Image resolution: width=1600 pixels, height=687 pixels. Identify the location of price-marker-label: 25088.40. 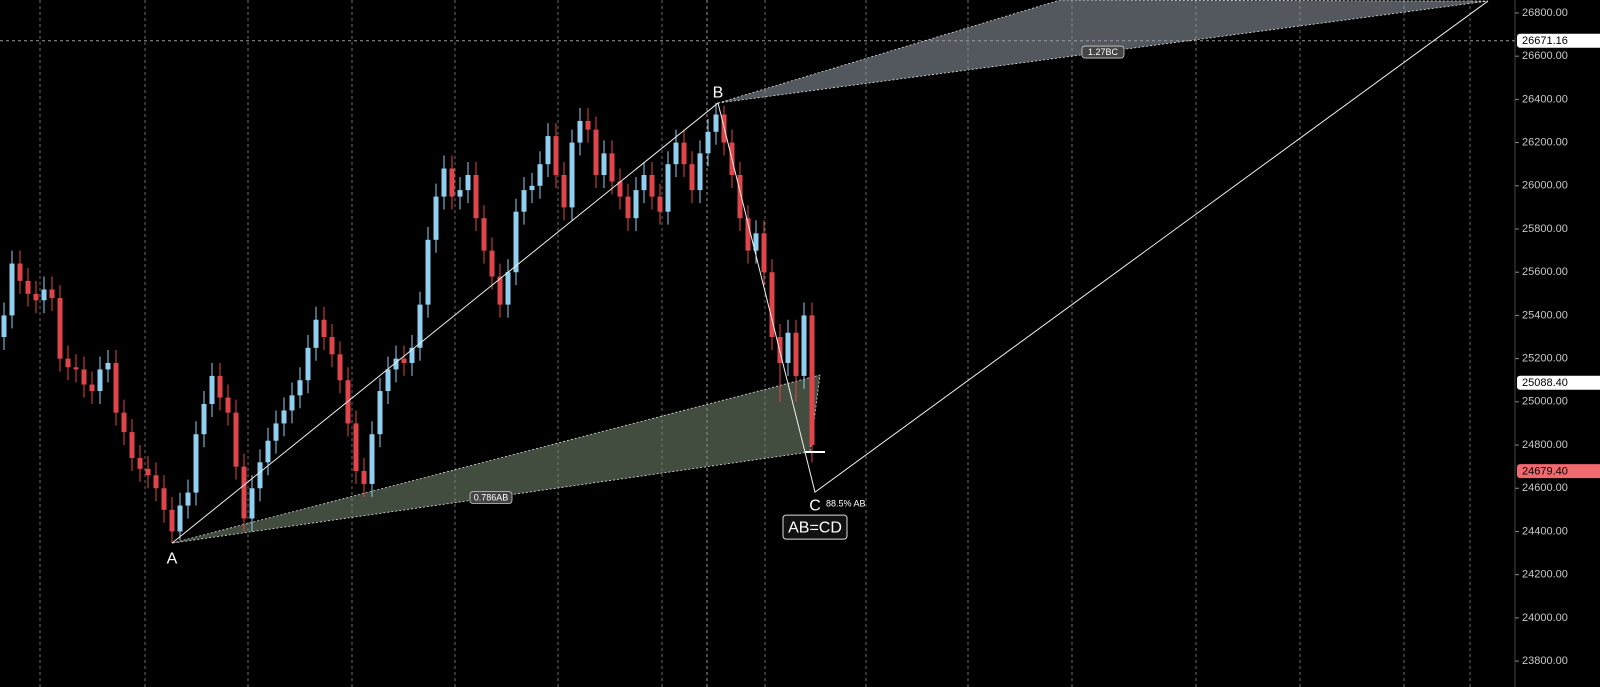
(1545, 383).